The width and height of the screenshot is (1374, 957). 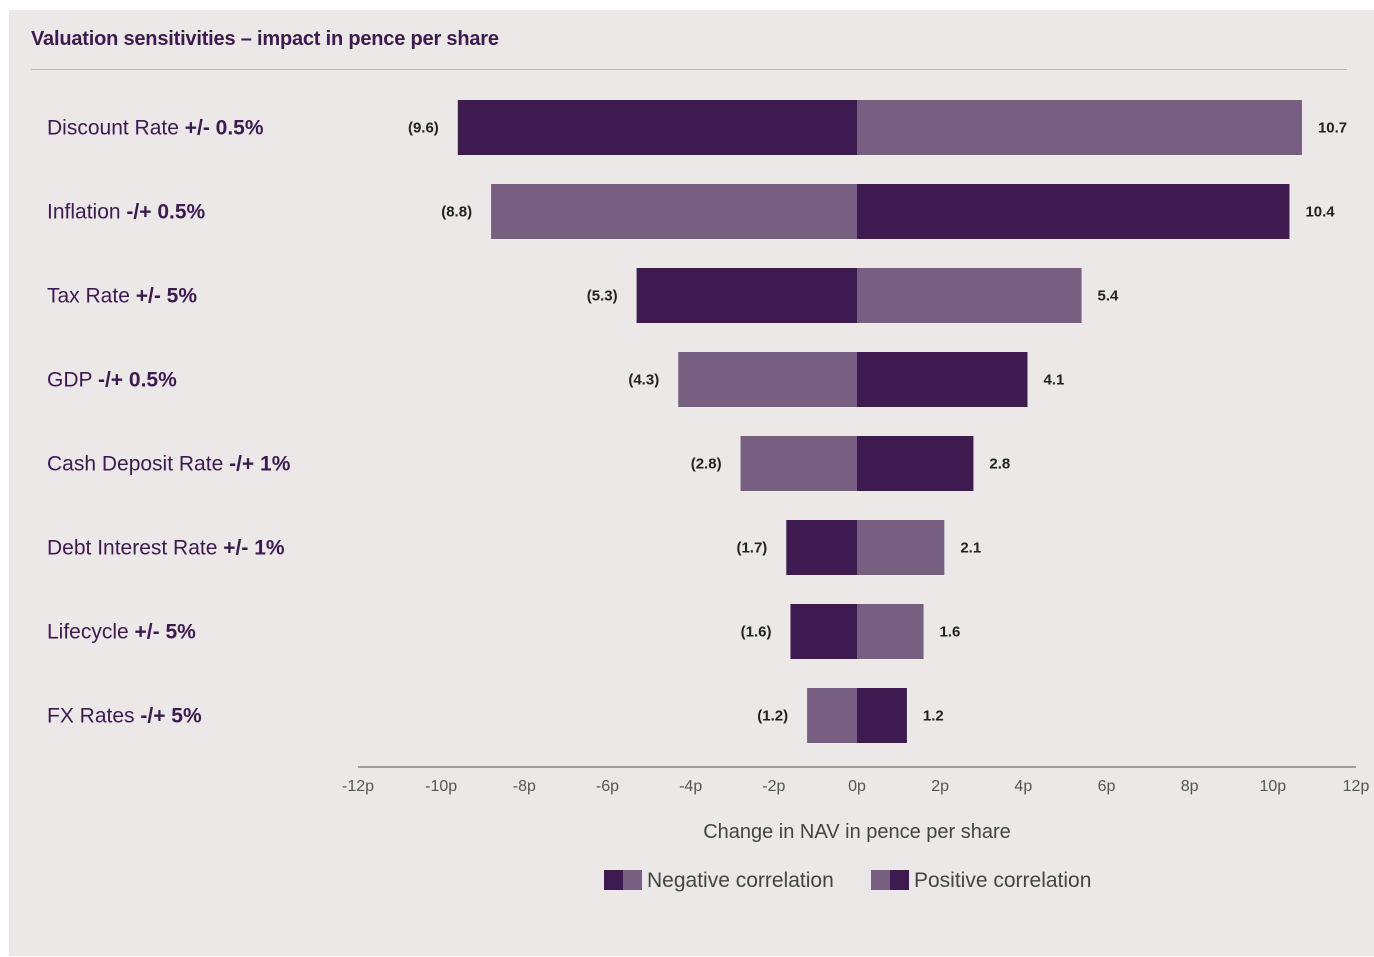 I want to click on value-label-negative-lifecycle: (1.6), so click(x=756, y=632).